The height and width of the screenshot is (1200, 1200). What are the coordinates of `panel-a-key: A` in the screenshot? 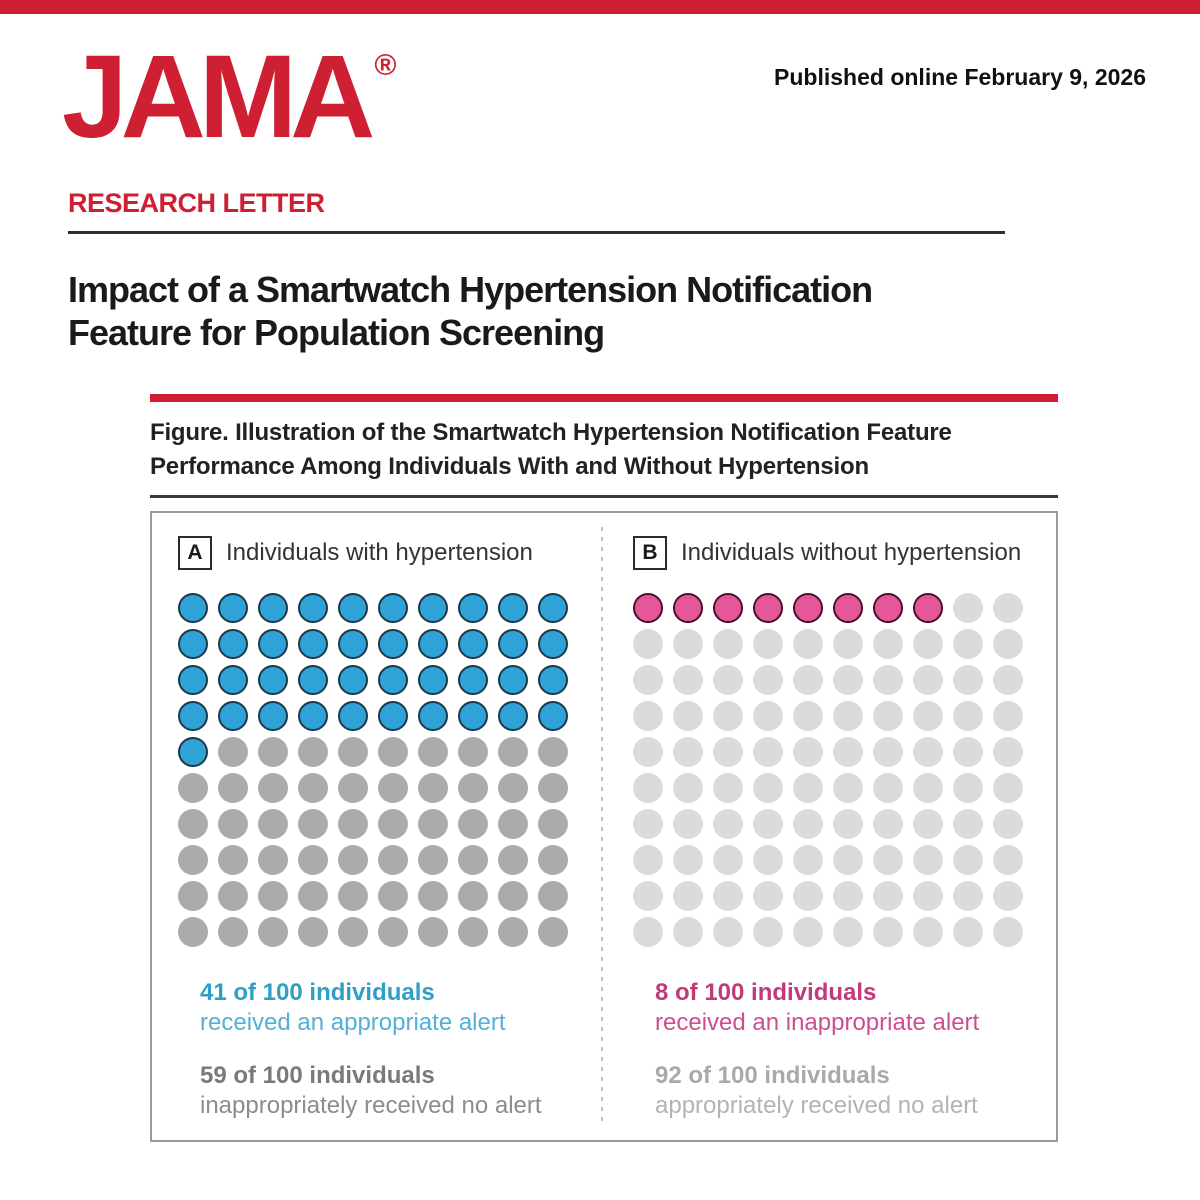 It's located at (195, 552).